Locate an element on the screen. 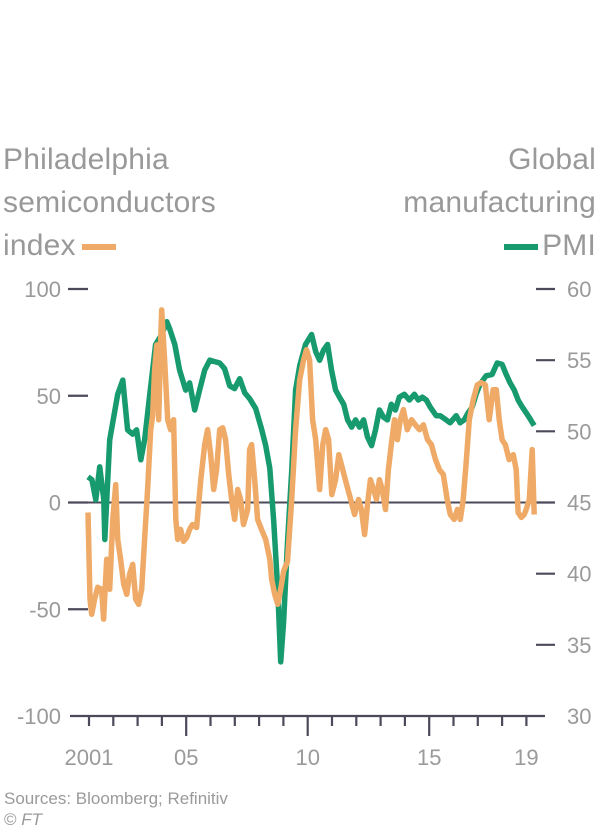 The height and width of the screenshot is (835, 600). legend-right-line-1: Global is located at coordinates (552, 159).